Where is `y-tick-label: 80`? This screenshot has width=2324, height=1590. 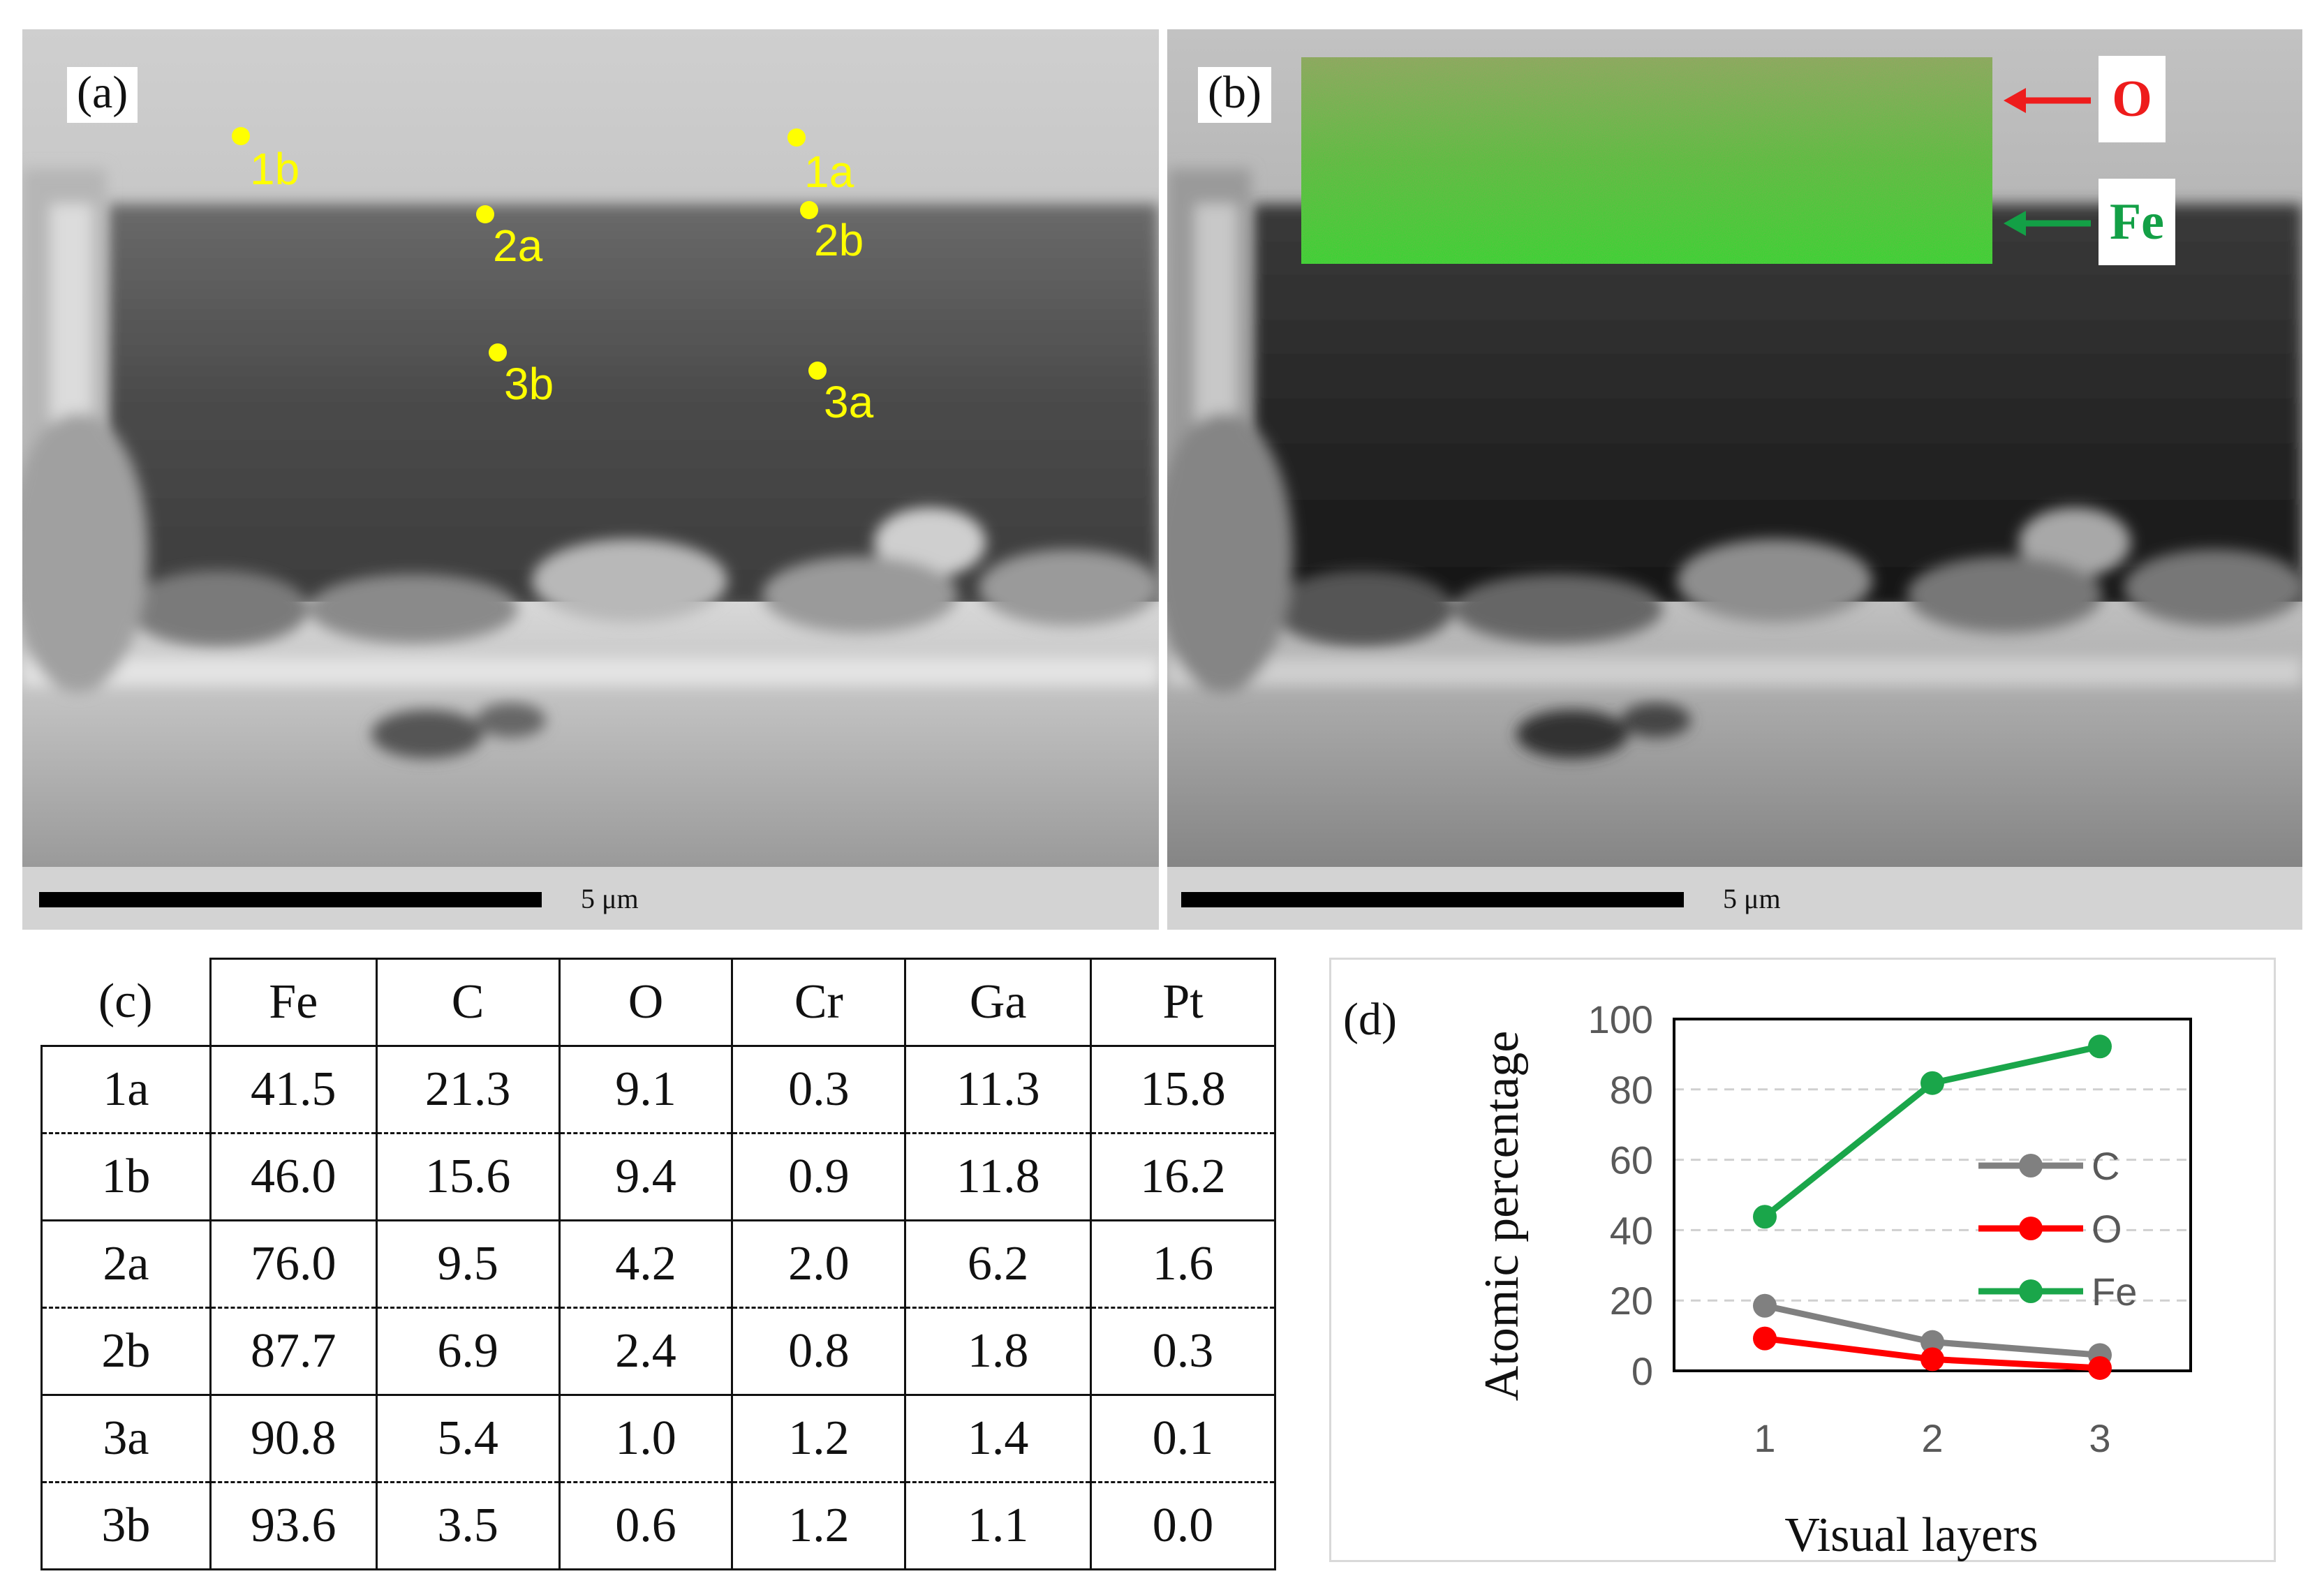
y-tick-label: 80 is located at coordinates (1631, 1090).